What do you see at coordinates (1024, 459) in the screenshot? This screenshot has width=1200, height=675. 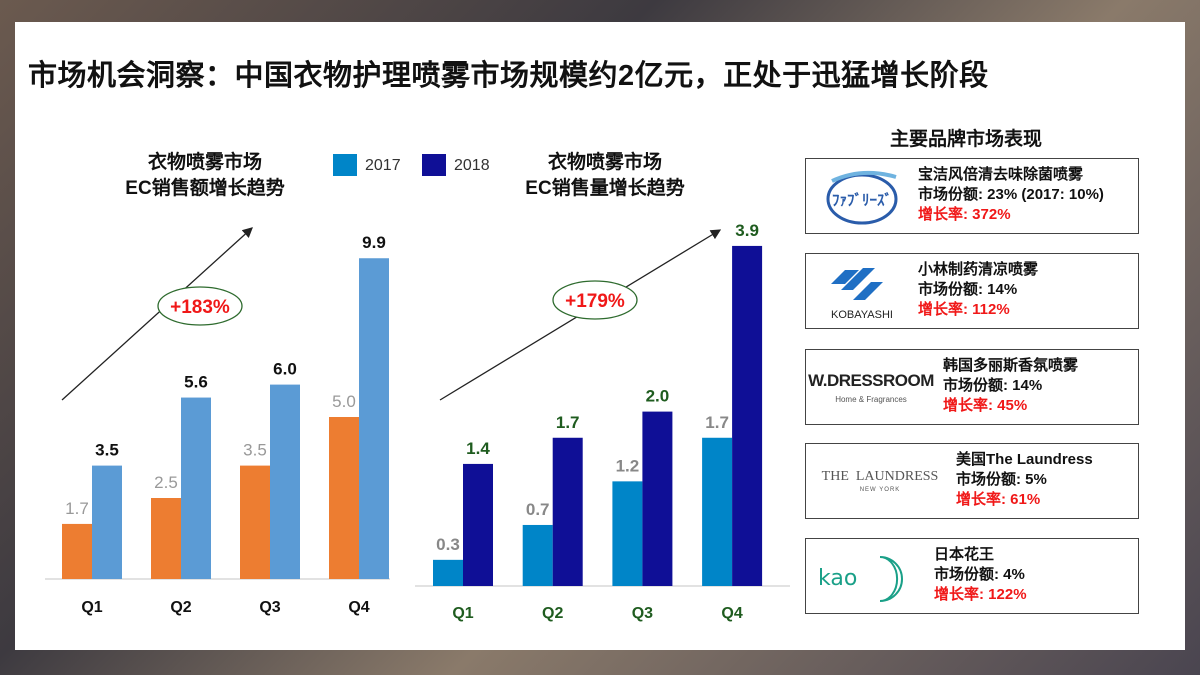 I see `brand-name: 美国The Laundress` at bounding box center [1024, 459].